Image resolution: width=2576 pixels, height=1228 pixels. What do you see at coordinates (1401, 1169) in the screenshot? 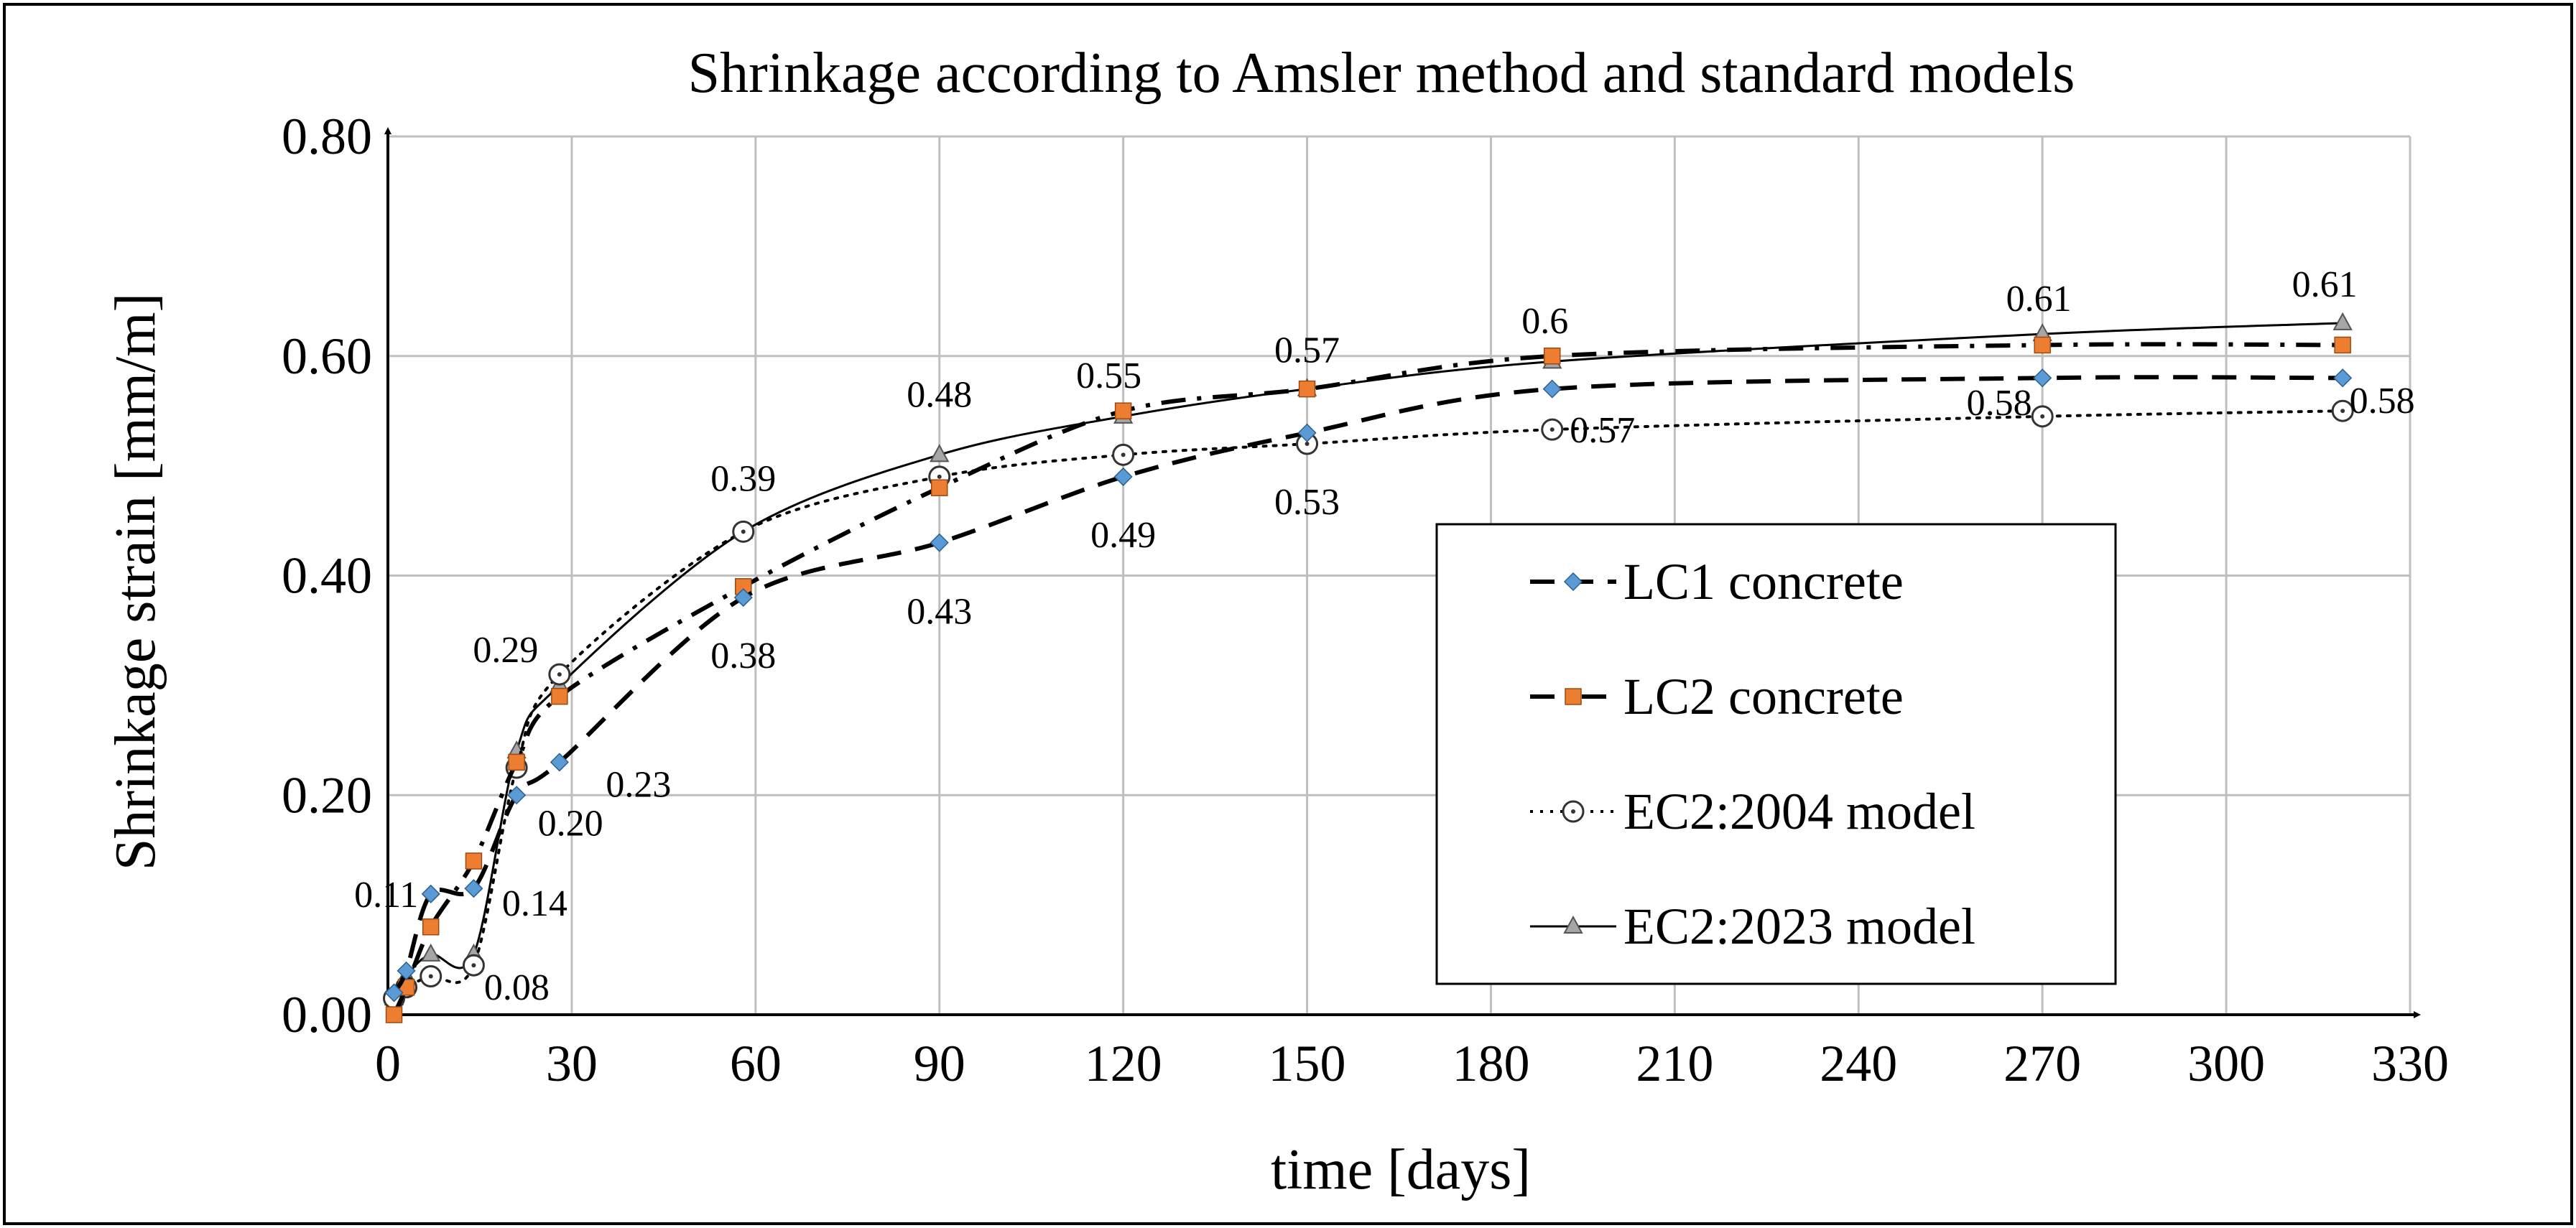
I see `x-axis-label: time [days]` at bounding box center [1401, 1169].